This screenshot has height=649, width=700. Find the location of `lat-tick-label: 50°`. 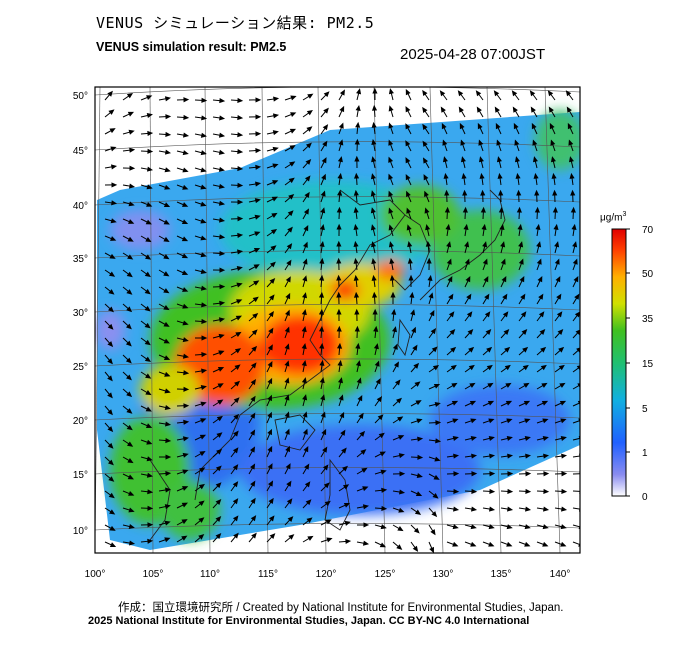

lat-tick-label: 50° is located at coordinates (80, 96).